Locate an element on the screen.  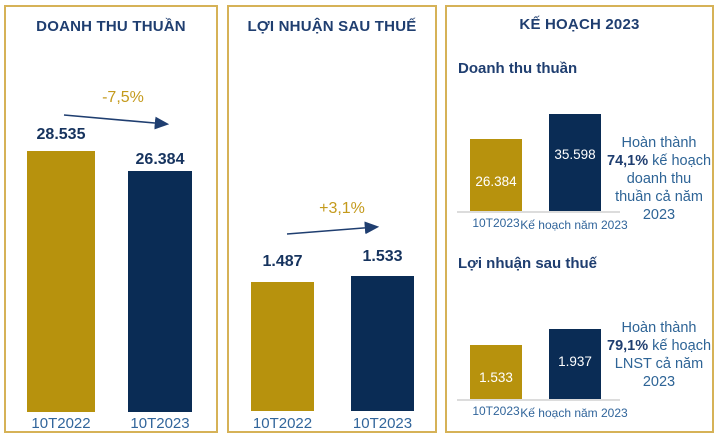
plan-revenue-axis-label-target: Kế hoạch năm 2023 is located at coordinates (574, 225).